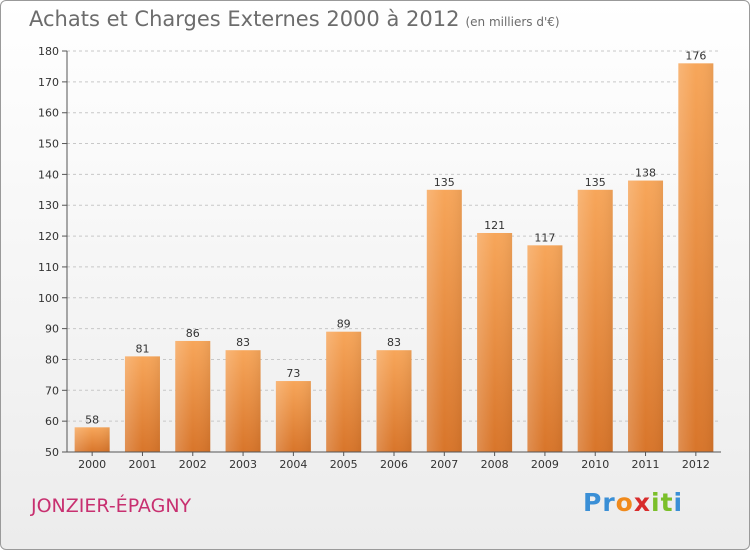  I want to click on data-label: 86, so click(193, 333).